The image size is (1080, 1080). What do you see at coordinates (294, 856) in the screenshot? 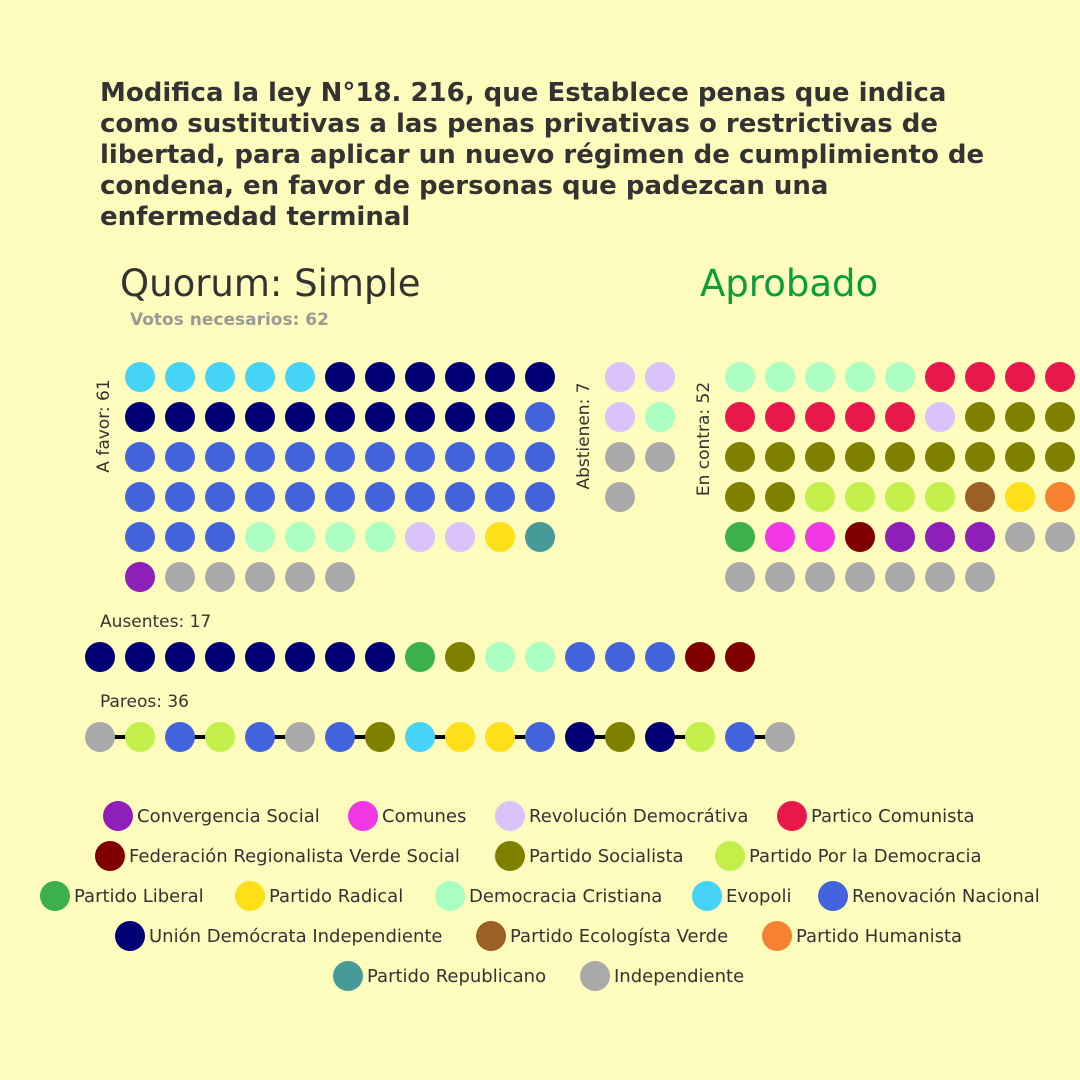
I see `legend-label: Federación Regionalista Verde Social` at bounding box center [294, 856].